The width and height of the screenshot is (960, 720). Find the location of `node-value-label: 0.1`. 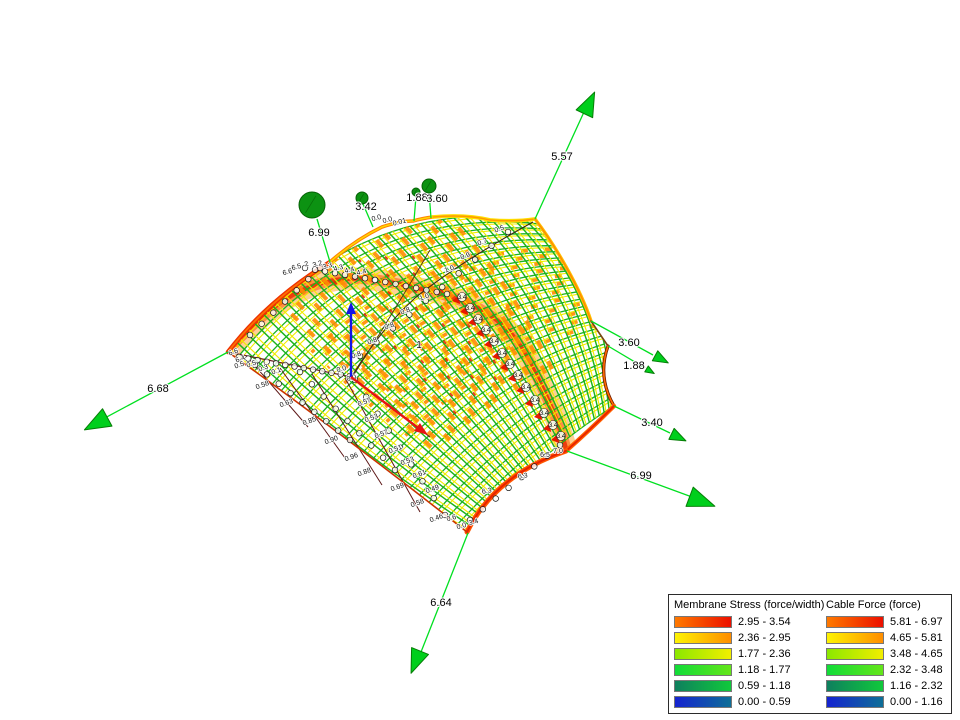

node-value-label: 0.1 is located at coordinates (277, 372).